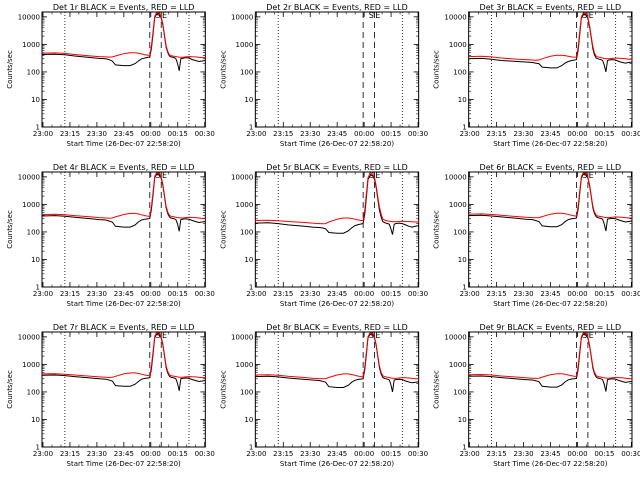 The image size is (640, 480). I want to click on panel-title: Det 3r BLACK = Events, RED = LLD, so click(551, 7).